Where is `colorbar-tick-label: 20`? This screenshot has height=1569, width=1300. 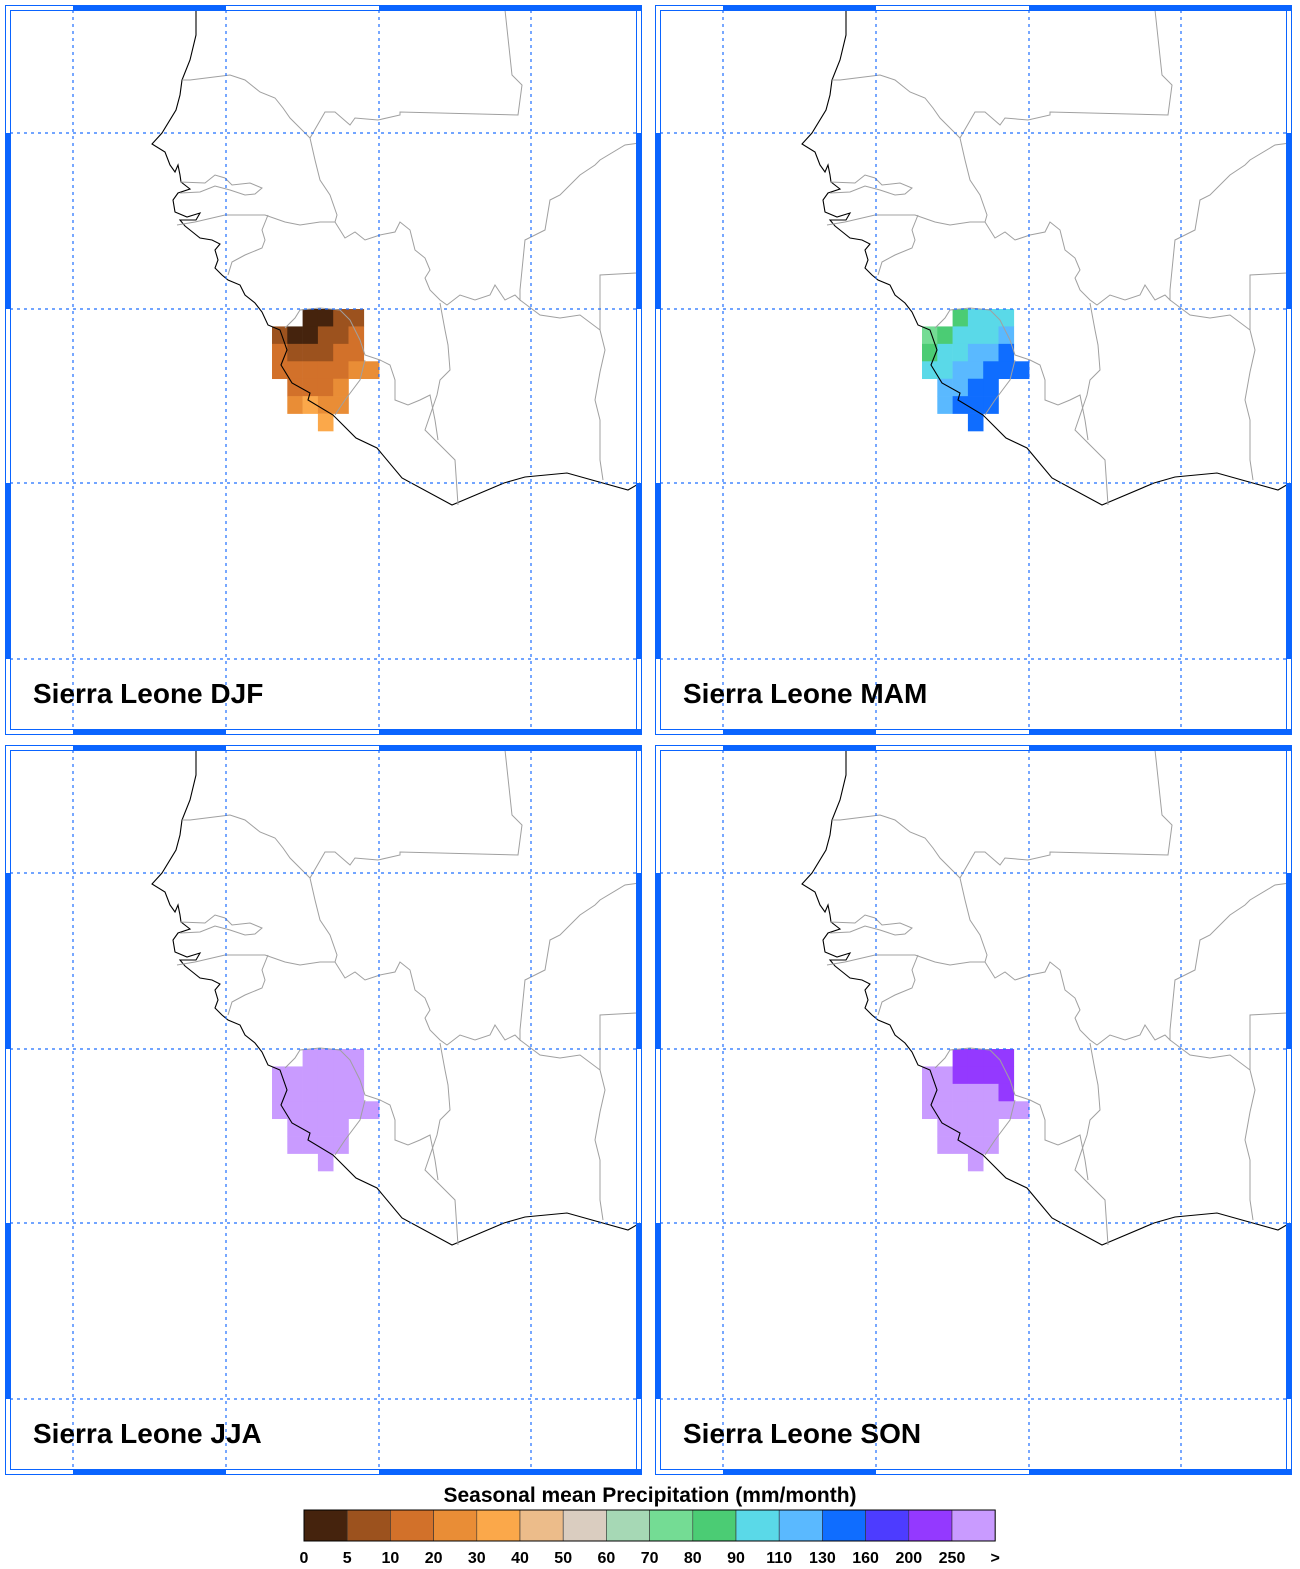 colorbar-tick-label: 20 is located at coordinates (434, 1558).